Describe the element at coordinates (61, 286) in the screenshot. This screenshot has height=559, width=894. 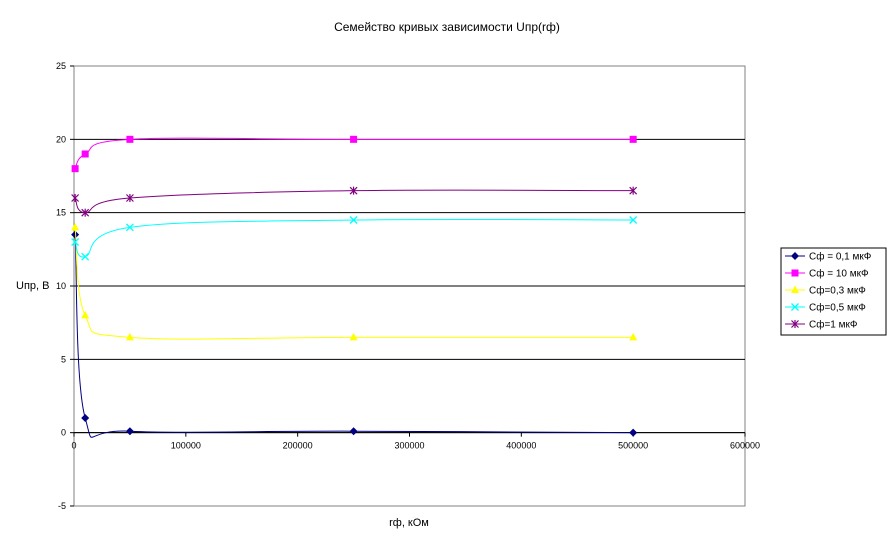
I see `y-tick-label: 10` at that location.